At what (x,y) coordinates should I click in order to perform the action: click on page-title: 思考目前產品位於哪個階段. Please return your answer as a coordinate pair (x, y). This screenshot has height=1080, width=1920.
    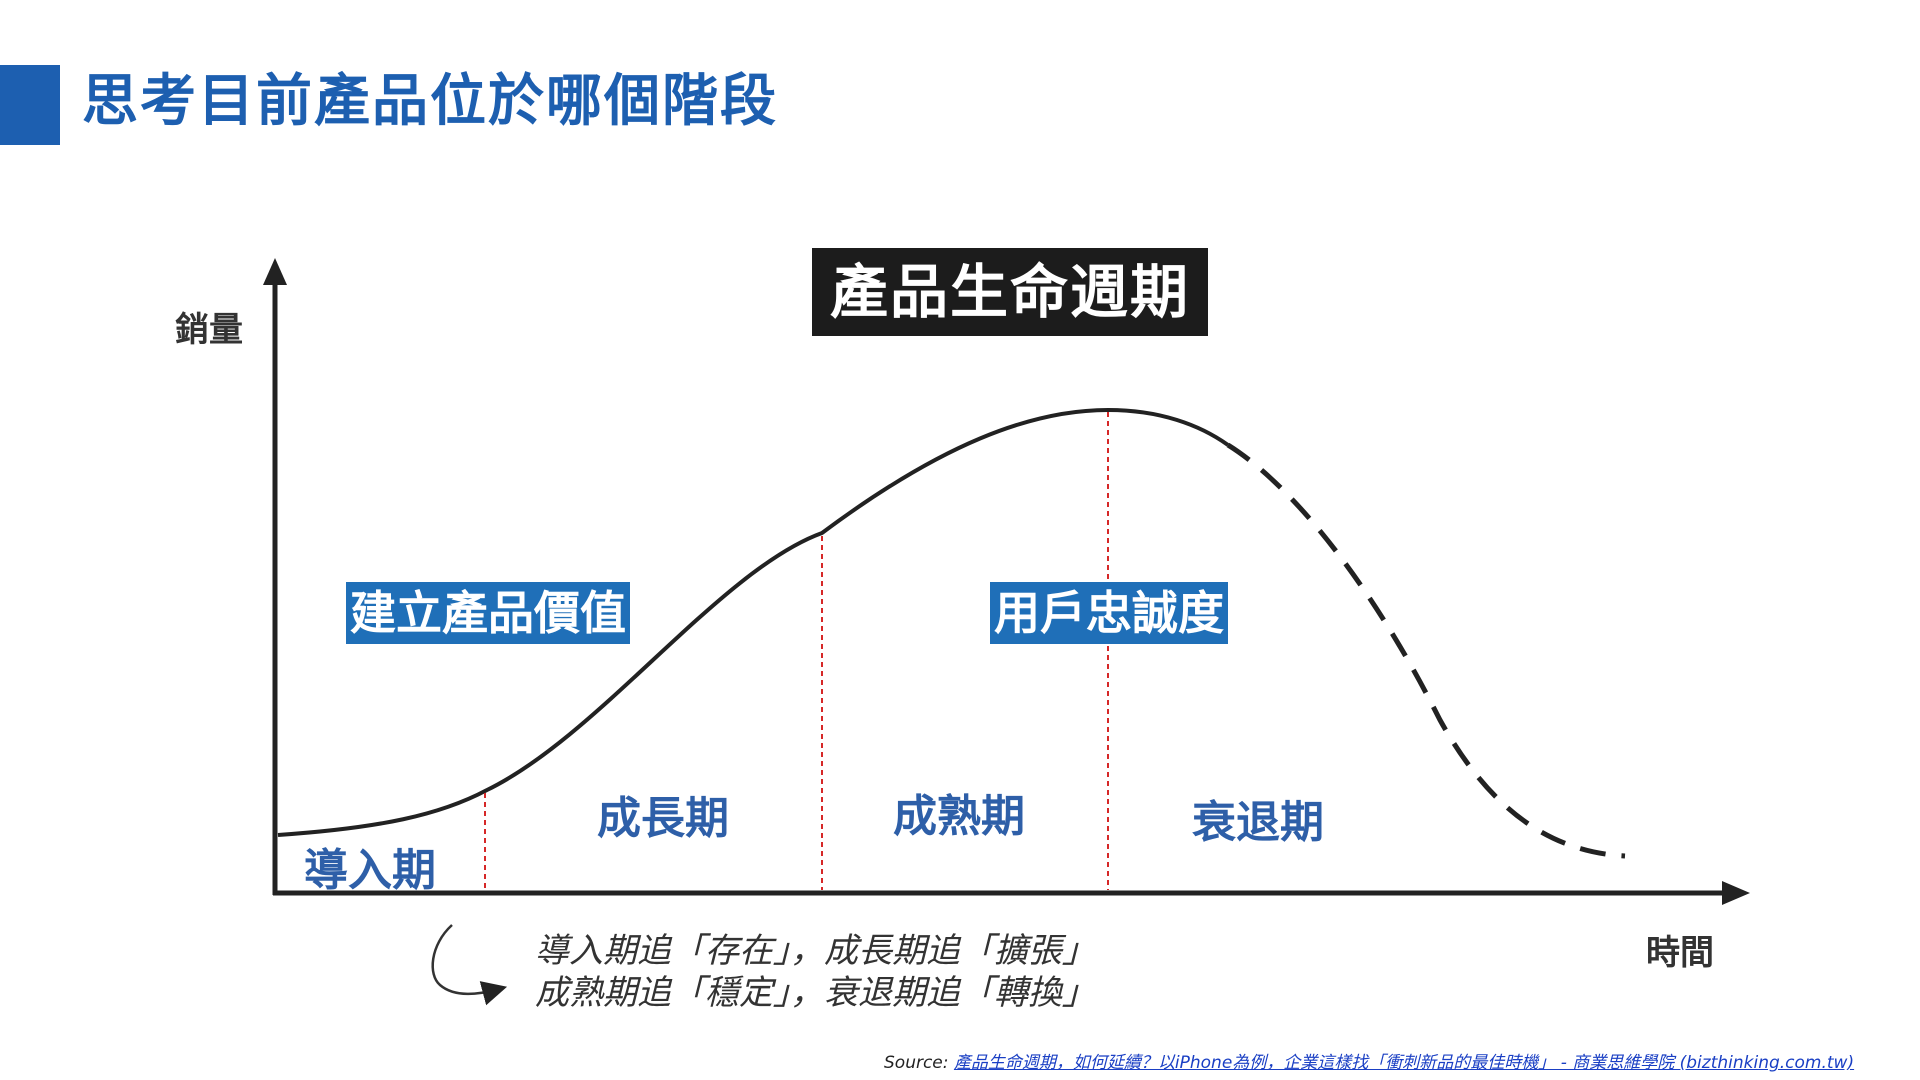
    Looking at the image, I should click on (430, 101).